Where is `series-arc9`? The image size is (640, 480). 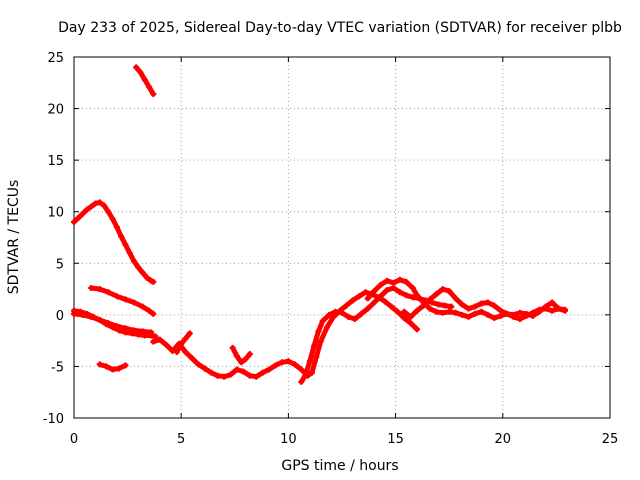
series-arc9 is located at coordinates (241, 355).